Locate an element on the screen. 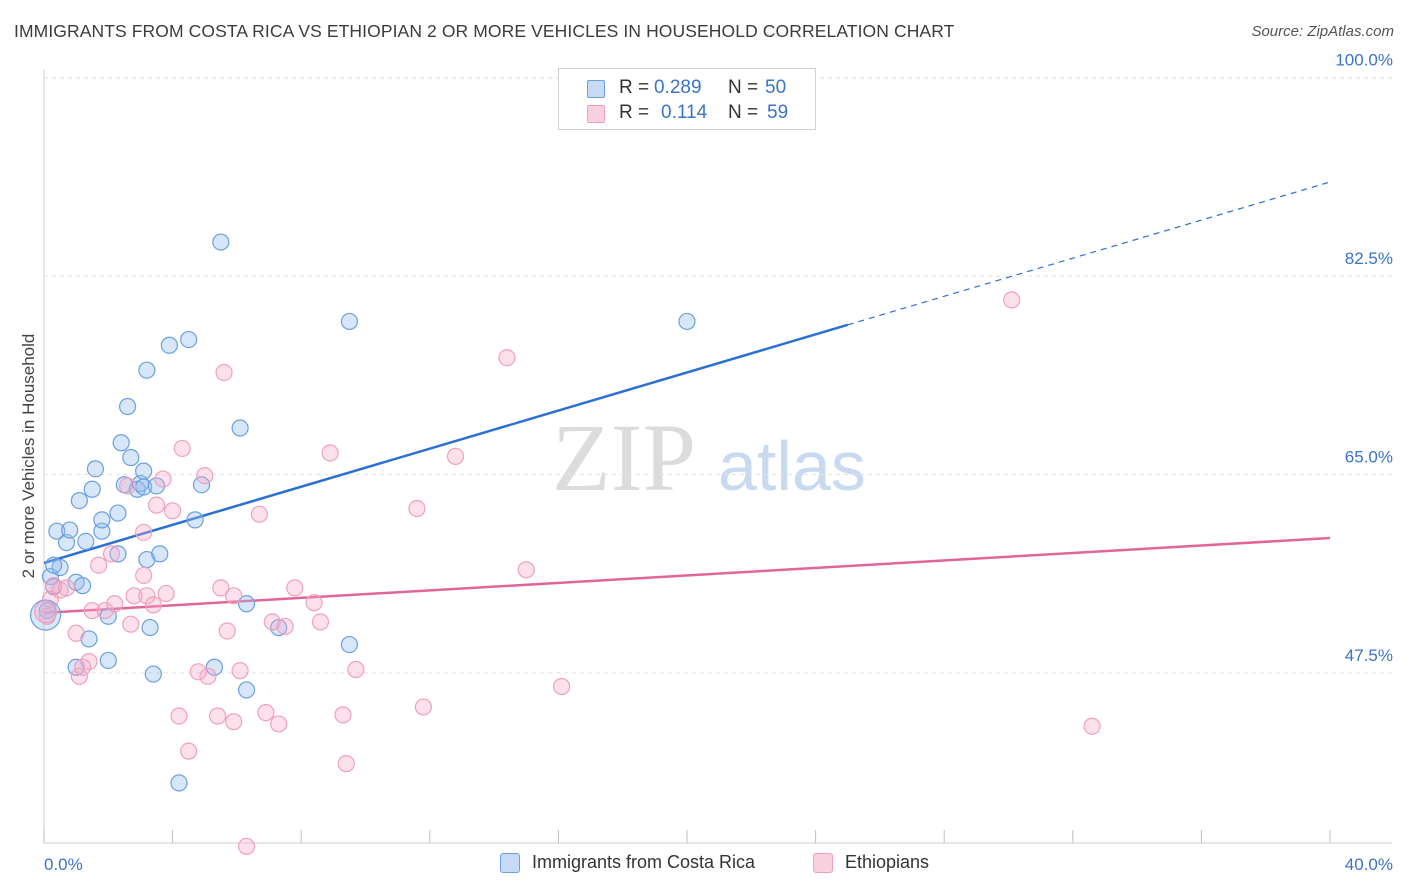 The image size is (1406, 892). trend-line-costa-rica-extension is located at coordinates (1089, 253).